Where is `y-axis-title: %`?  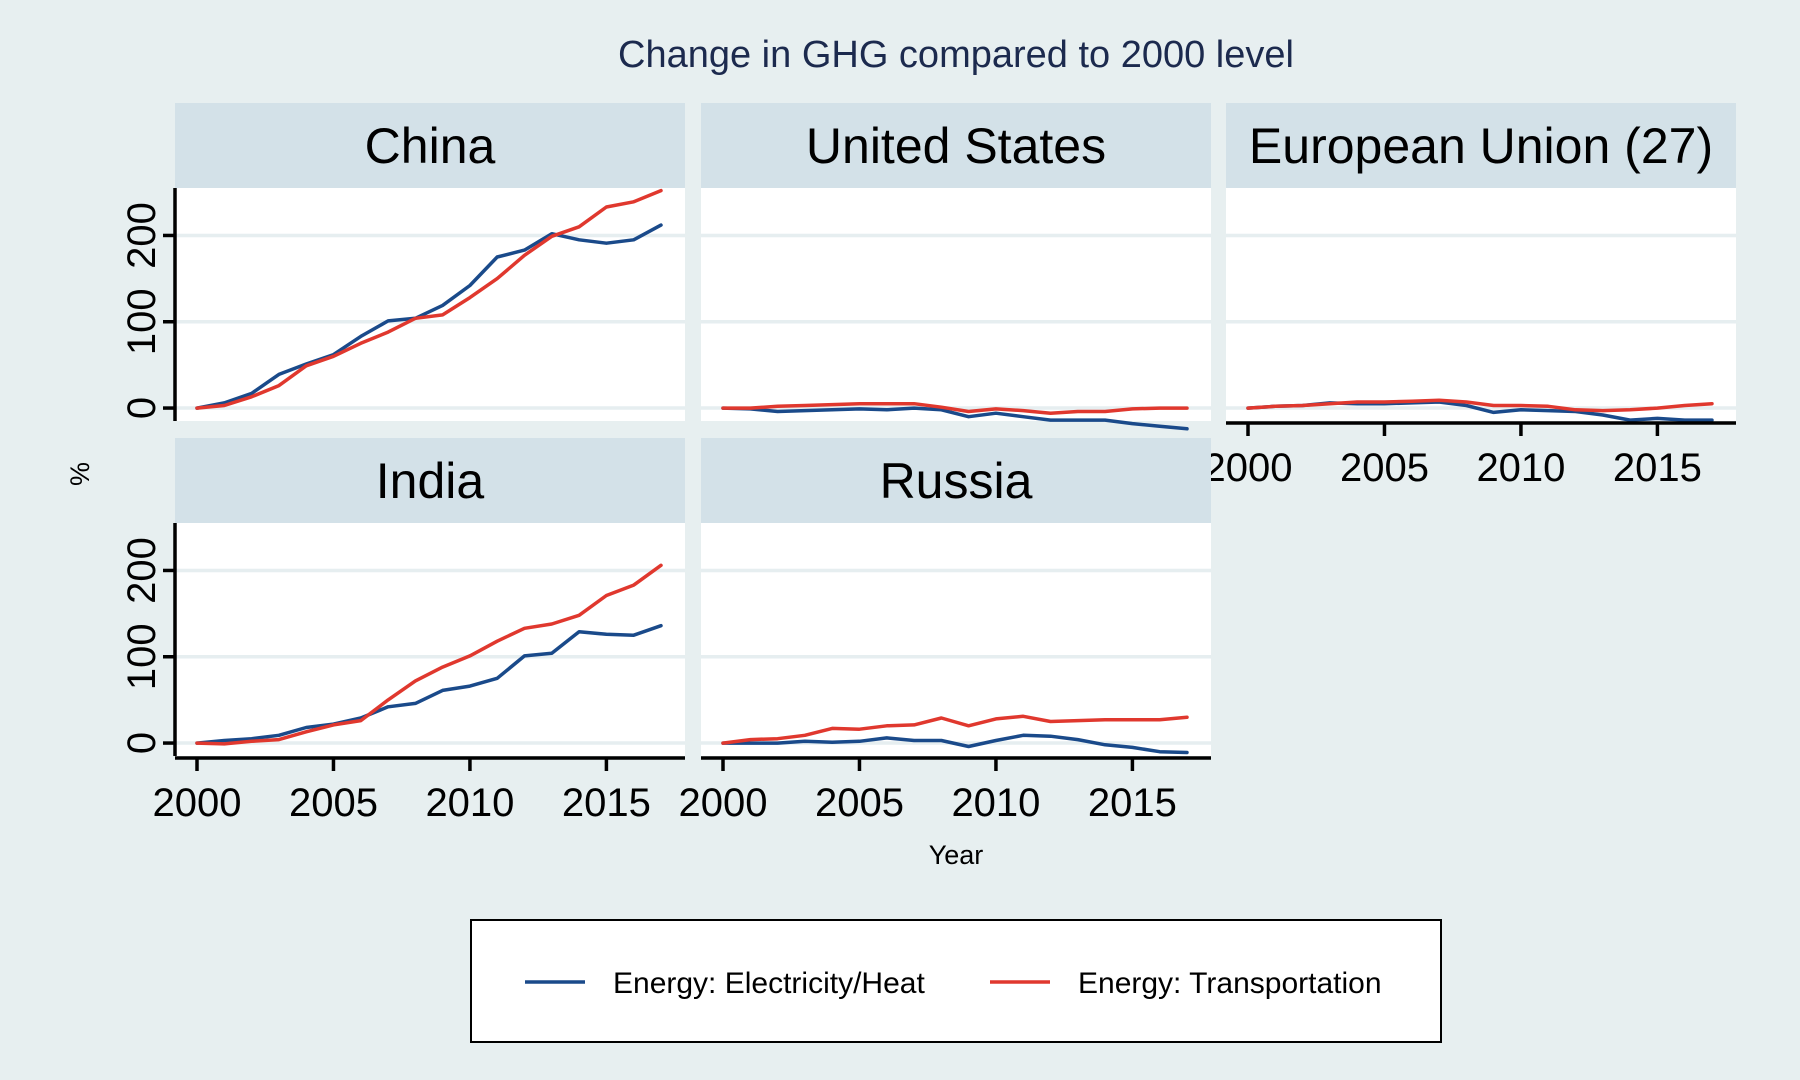 y-axis-title: % is located at coordinates (80, 474).